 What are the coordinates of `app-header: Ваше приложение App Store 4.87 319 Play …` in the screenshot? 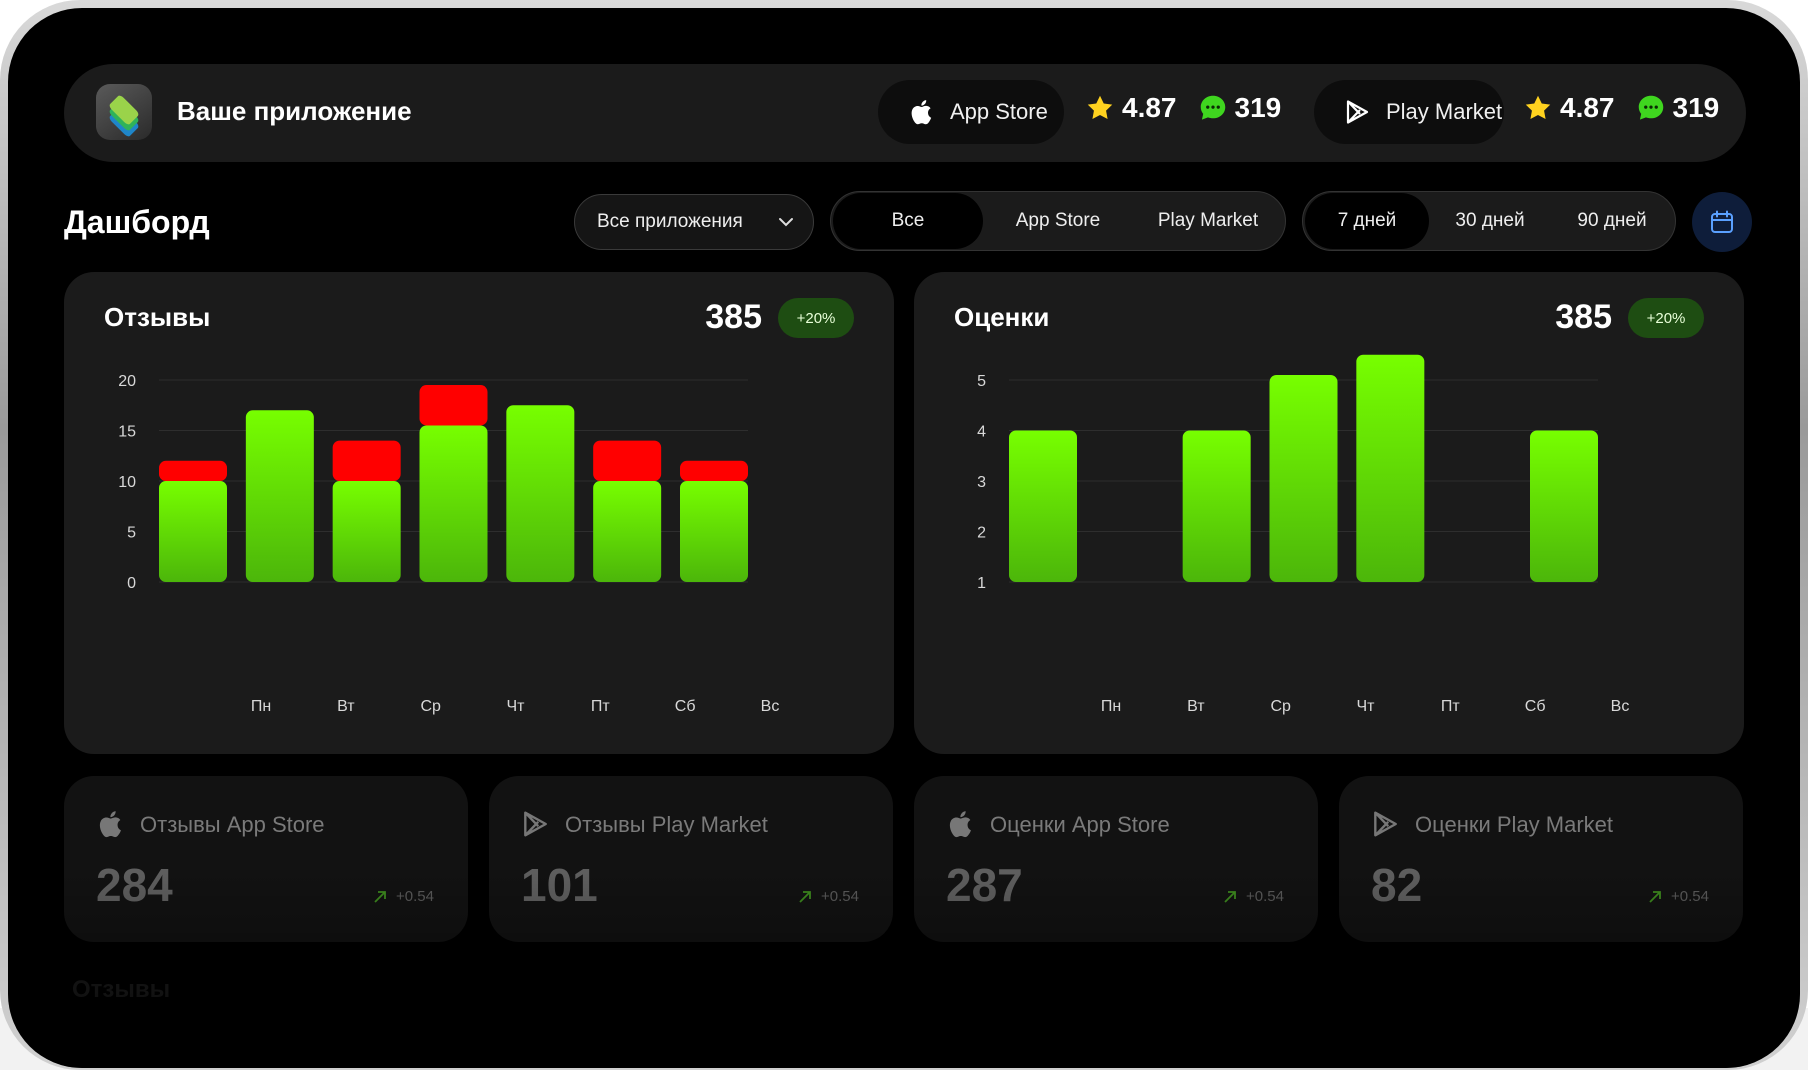 It's located at (905, 113).